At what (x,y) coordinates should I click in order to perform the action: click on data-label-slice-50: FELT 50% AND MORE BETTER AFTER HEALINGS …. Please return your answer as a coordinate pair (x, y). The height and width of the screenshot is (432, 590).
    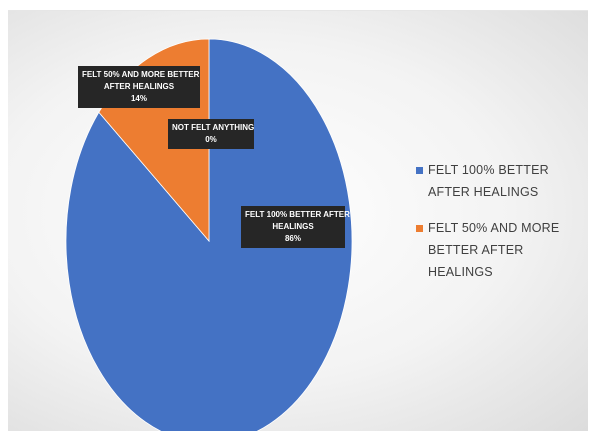
    Looking at the image, I should click on (139, 87).